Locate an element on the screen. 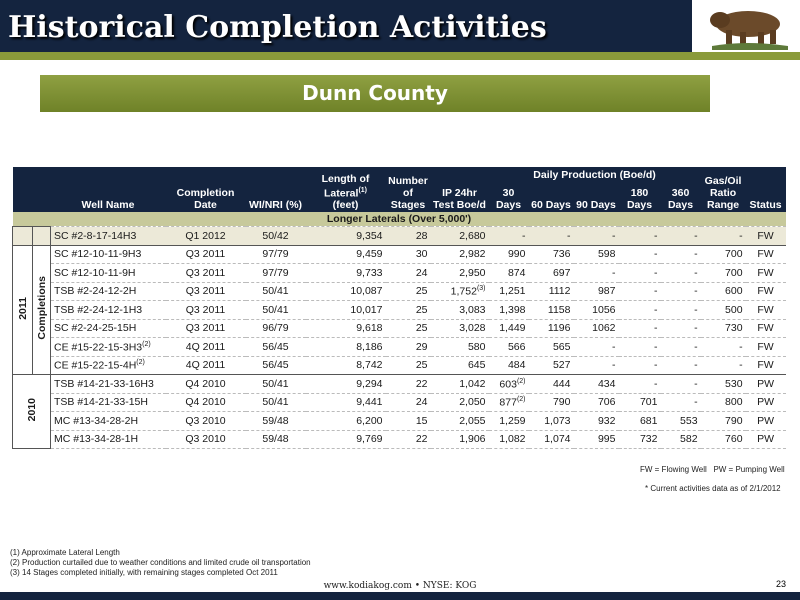 Image resolution: width=800 pixels, height=600 pixels. header-row: 30 Days 60 Days 90 Days 180 Days 360 Days is located at coordinates (399, 197).